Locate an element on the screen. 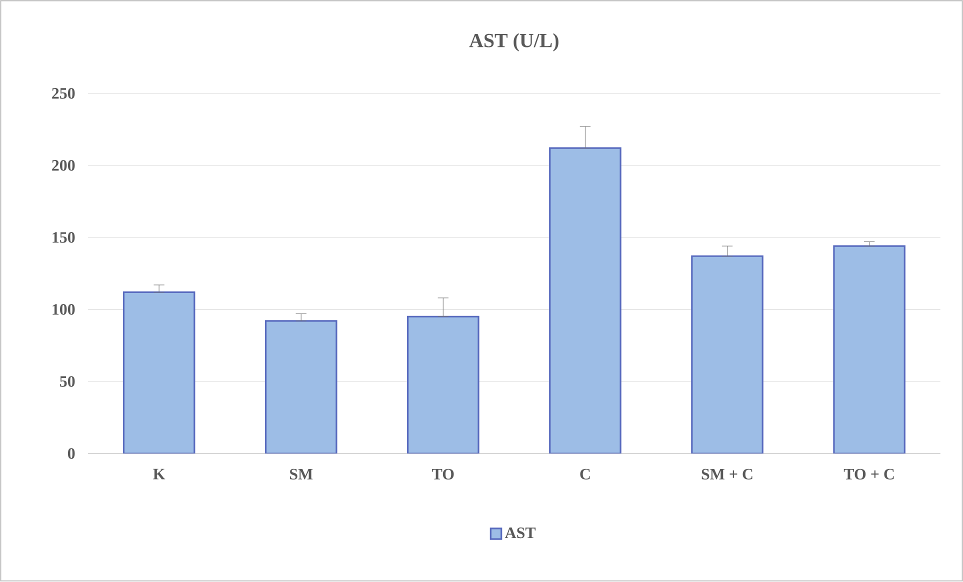 This screenshot has height=582, width=963. x-tick-label: SM is located at coordinates (301, 474).